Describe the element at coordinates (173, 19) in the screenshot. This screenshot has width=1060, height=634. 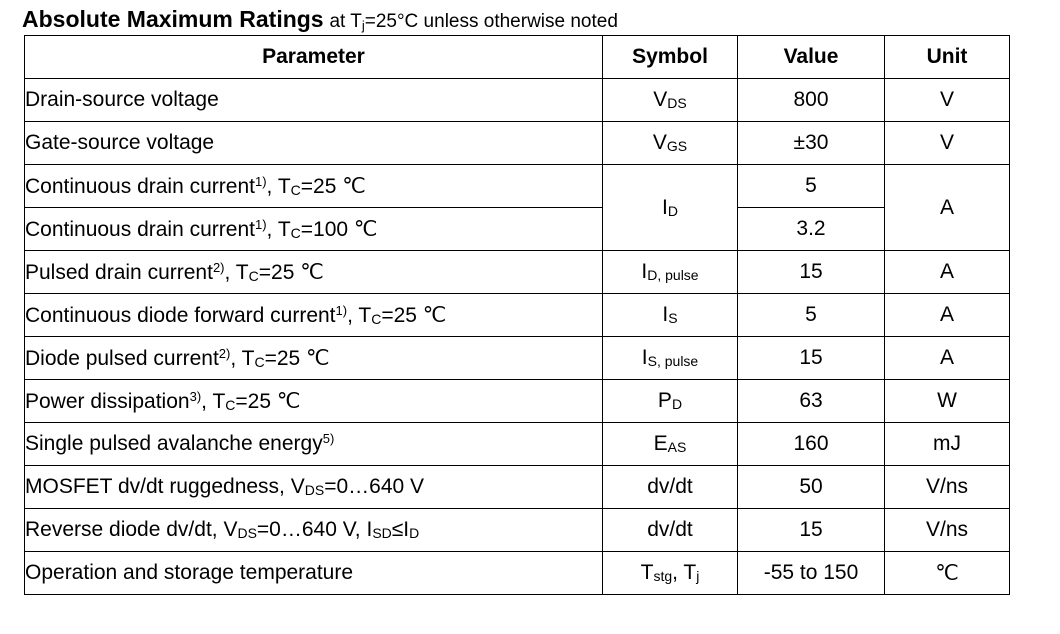
I see `heading-title: Absolute Maximum Ratings` at that location.